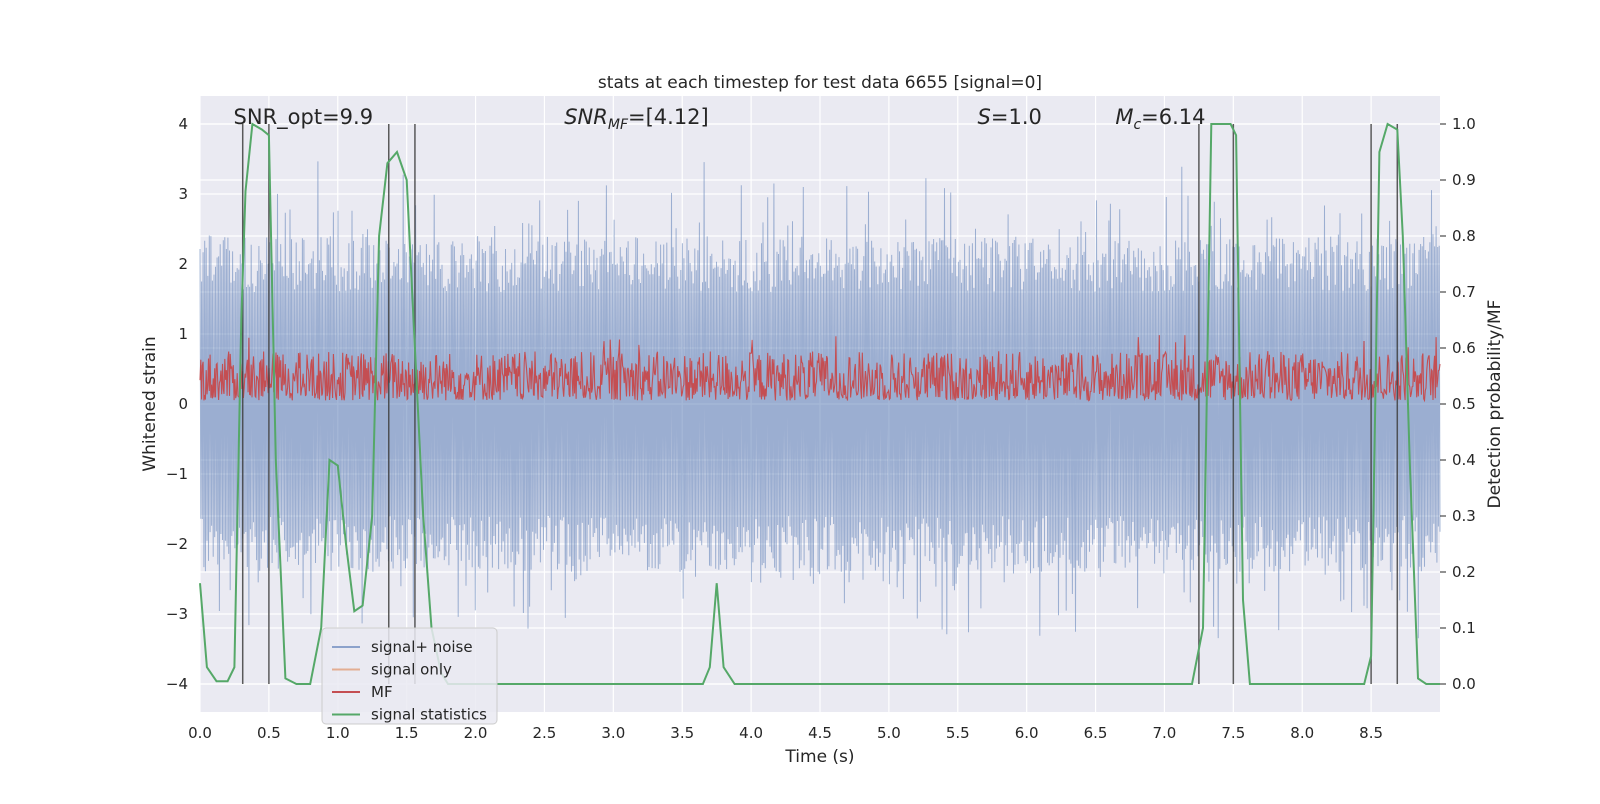  I want to click on x-tick-label: 1.0, so click(338, 733).